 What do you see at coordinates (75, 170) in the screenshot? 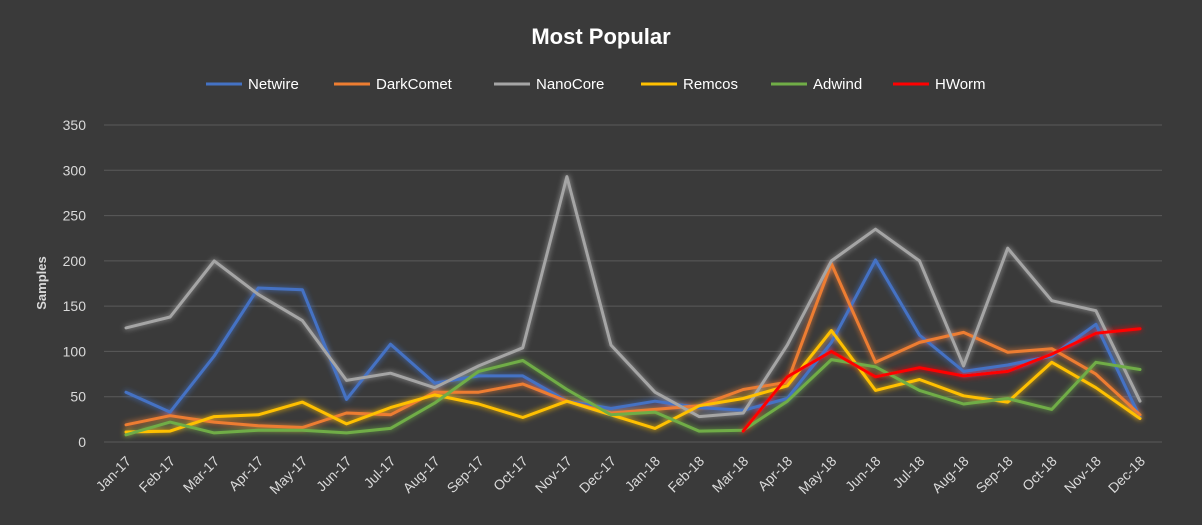
I see `y-tick-label: 300` at bounding box center [75, 170].